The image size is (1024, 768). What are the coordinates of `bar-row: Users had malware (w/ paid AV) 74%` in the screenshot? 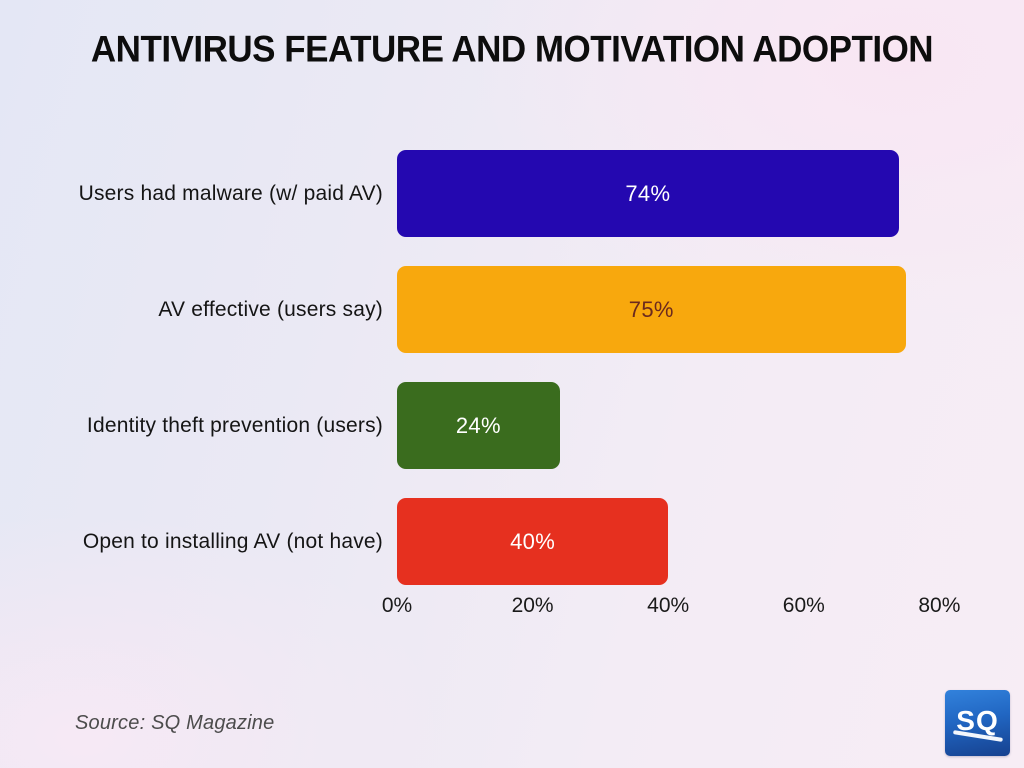 It's located at (512, 193).